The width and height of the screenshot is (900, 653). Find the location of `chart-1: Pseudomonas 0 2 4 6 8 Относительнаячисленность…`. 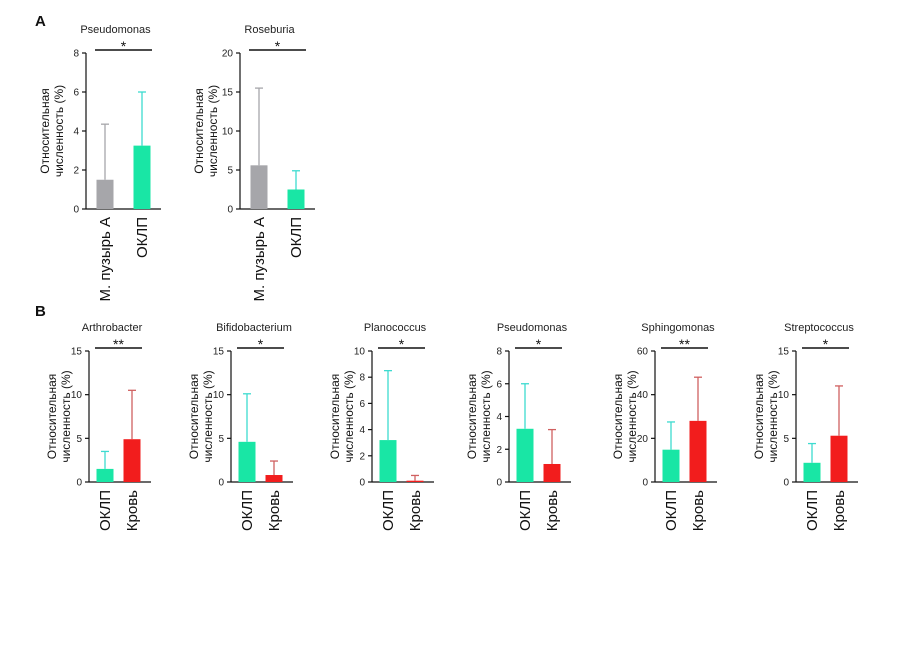

chart-1: Pseudomonas 0 2 4 6 8 Относительнаячисленность… is located at coordinates (99, 162).